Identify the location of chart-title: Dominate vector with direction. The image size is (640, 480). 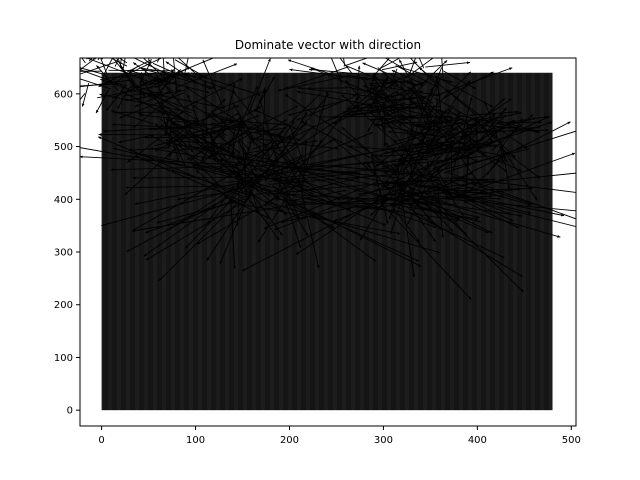
(328, 45).